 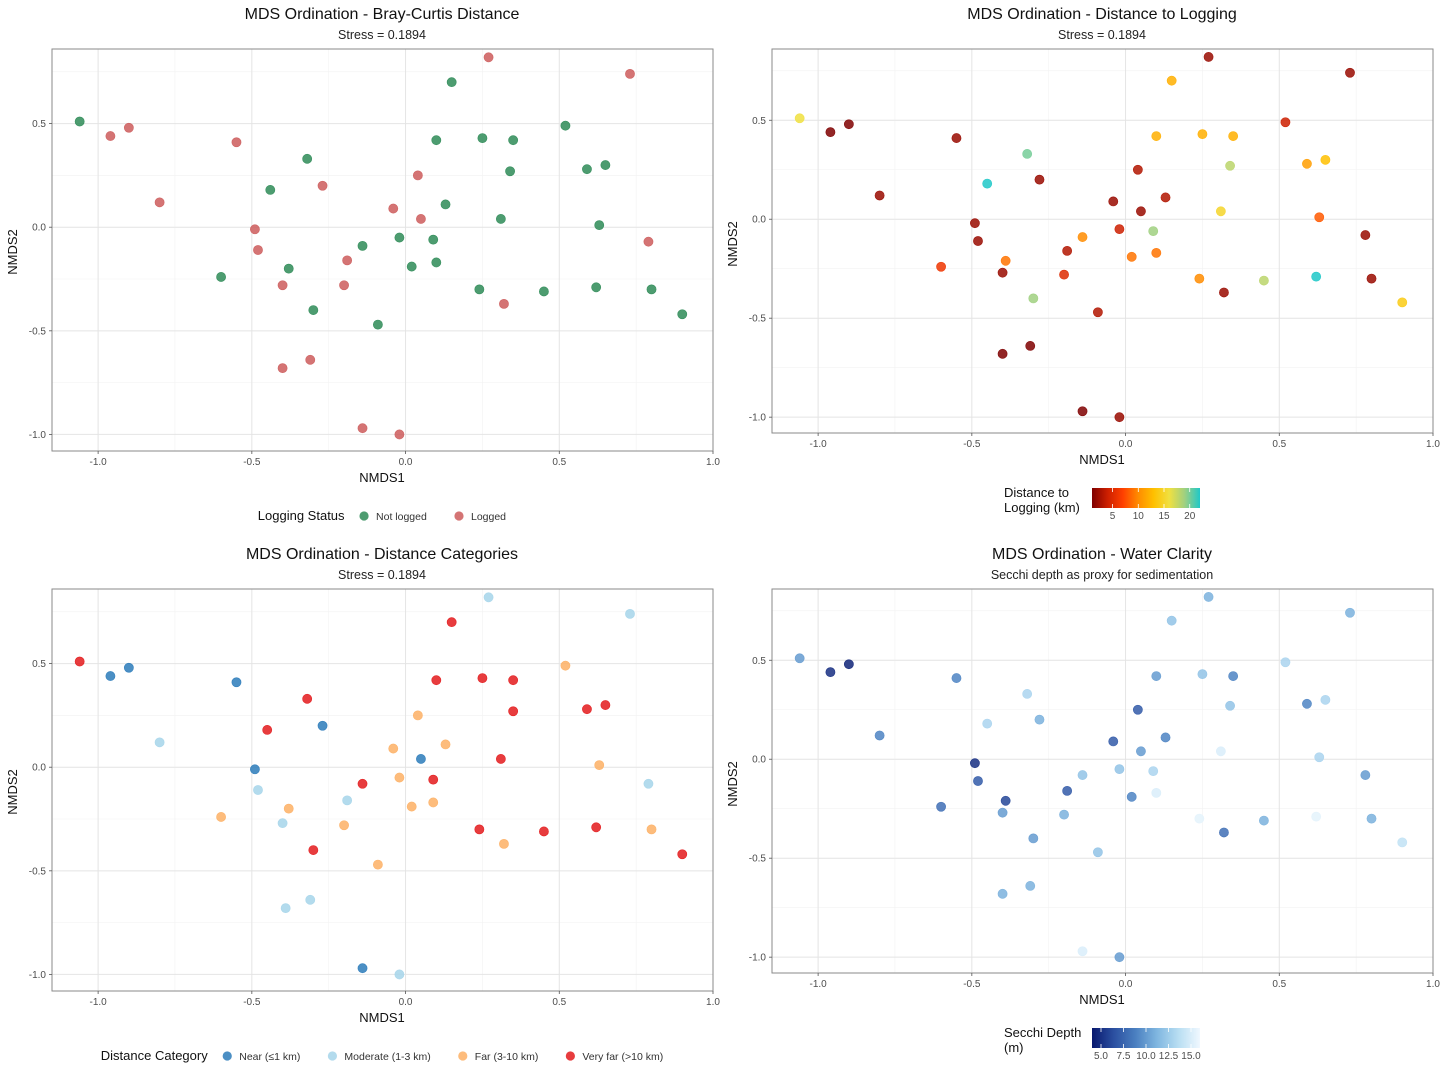 I want to click on x-tick-label: 0.5, so click(x=1279, y=984).